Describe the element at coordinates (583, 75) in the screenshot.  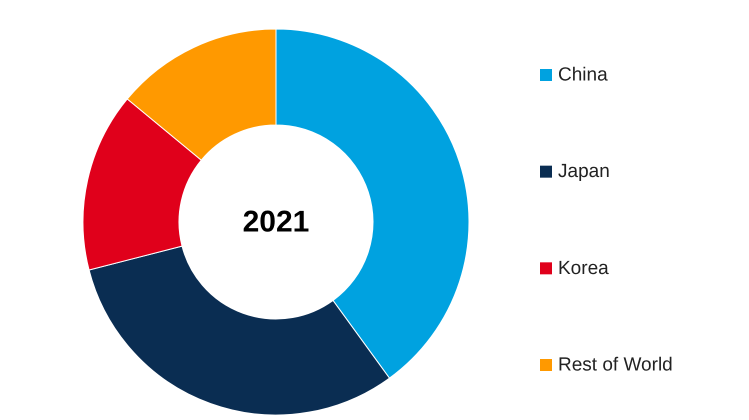
I see `legend-label: China` at that location.